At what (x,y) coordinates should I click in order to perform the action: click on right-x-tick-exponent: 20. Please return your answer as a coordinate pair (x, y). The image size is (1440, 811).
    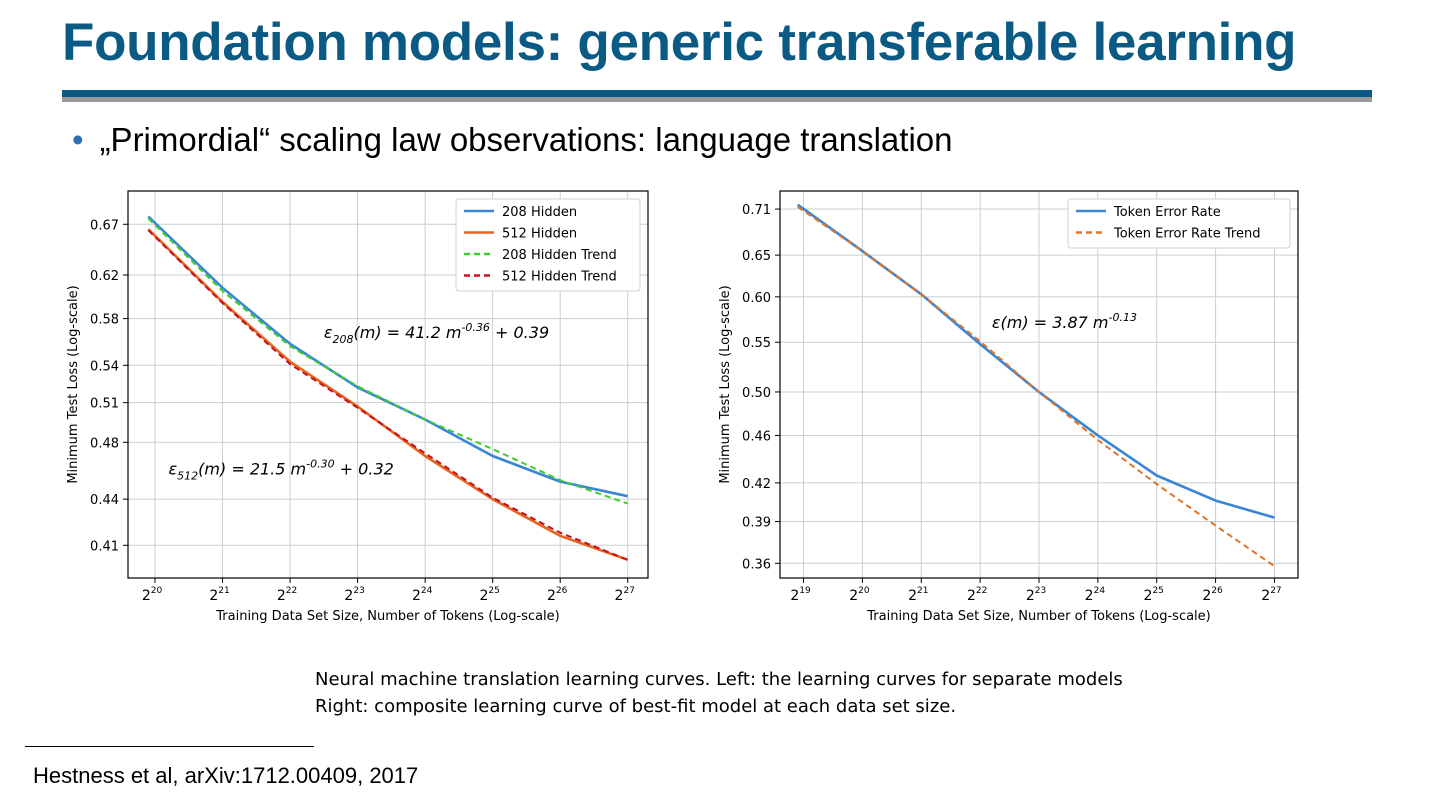
    Looking at the image, I should click on (864, 591).